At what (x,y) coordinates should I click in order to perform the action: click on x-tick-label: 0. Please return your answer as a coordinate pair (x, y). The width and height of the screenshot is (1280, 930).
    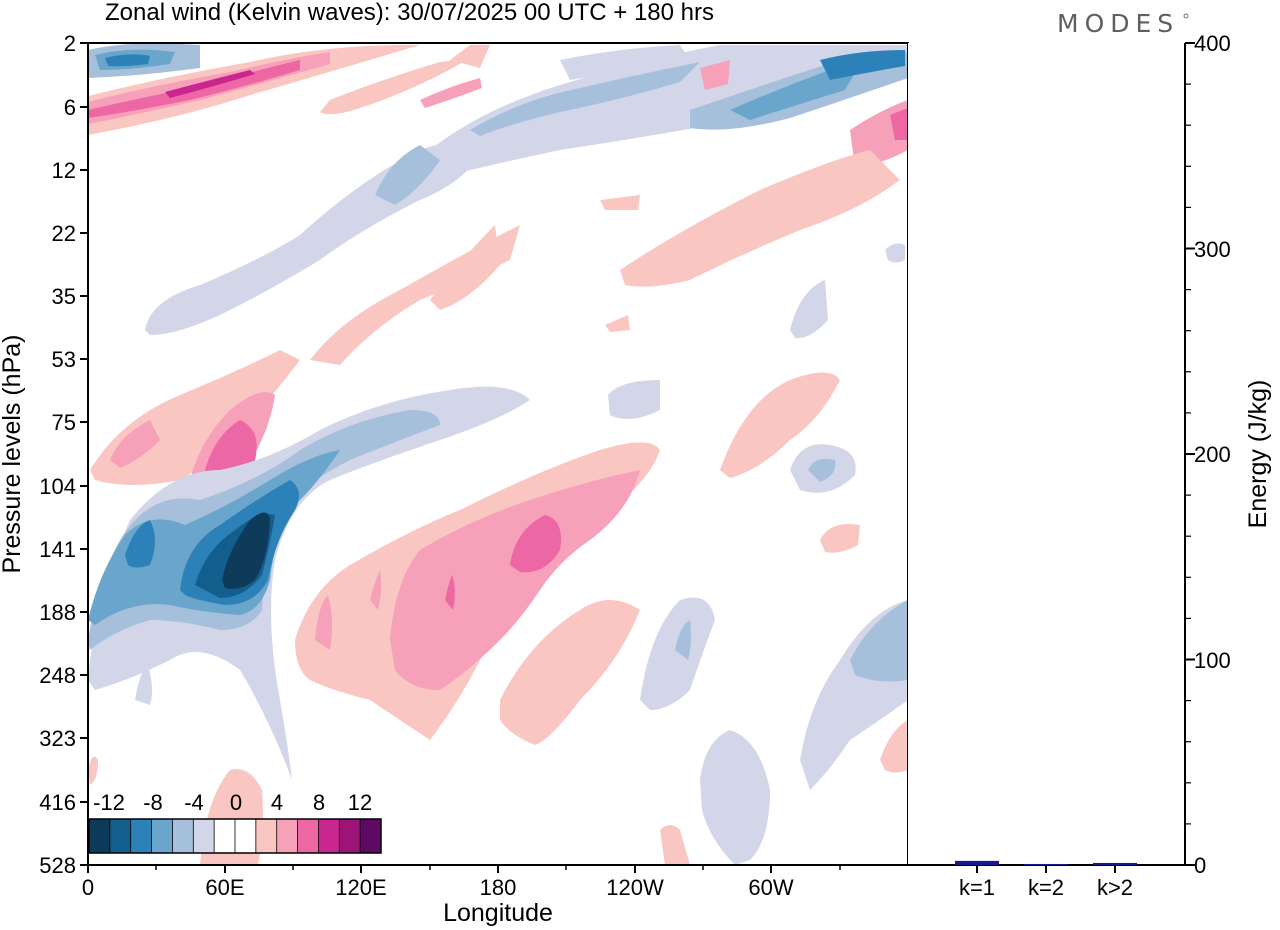
    Looking at the image, I should click on (88, 887).